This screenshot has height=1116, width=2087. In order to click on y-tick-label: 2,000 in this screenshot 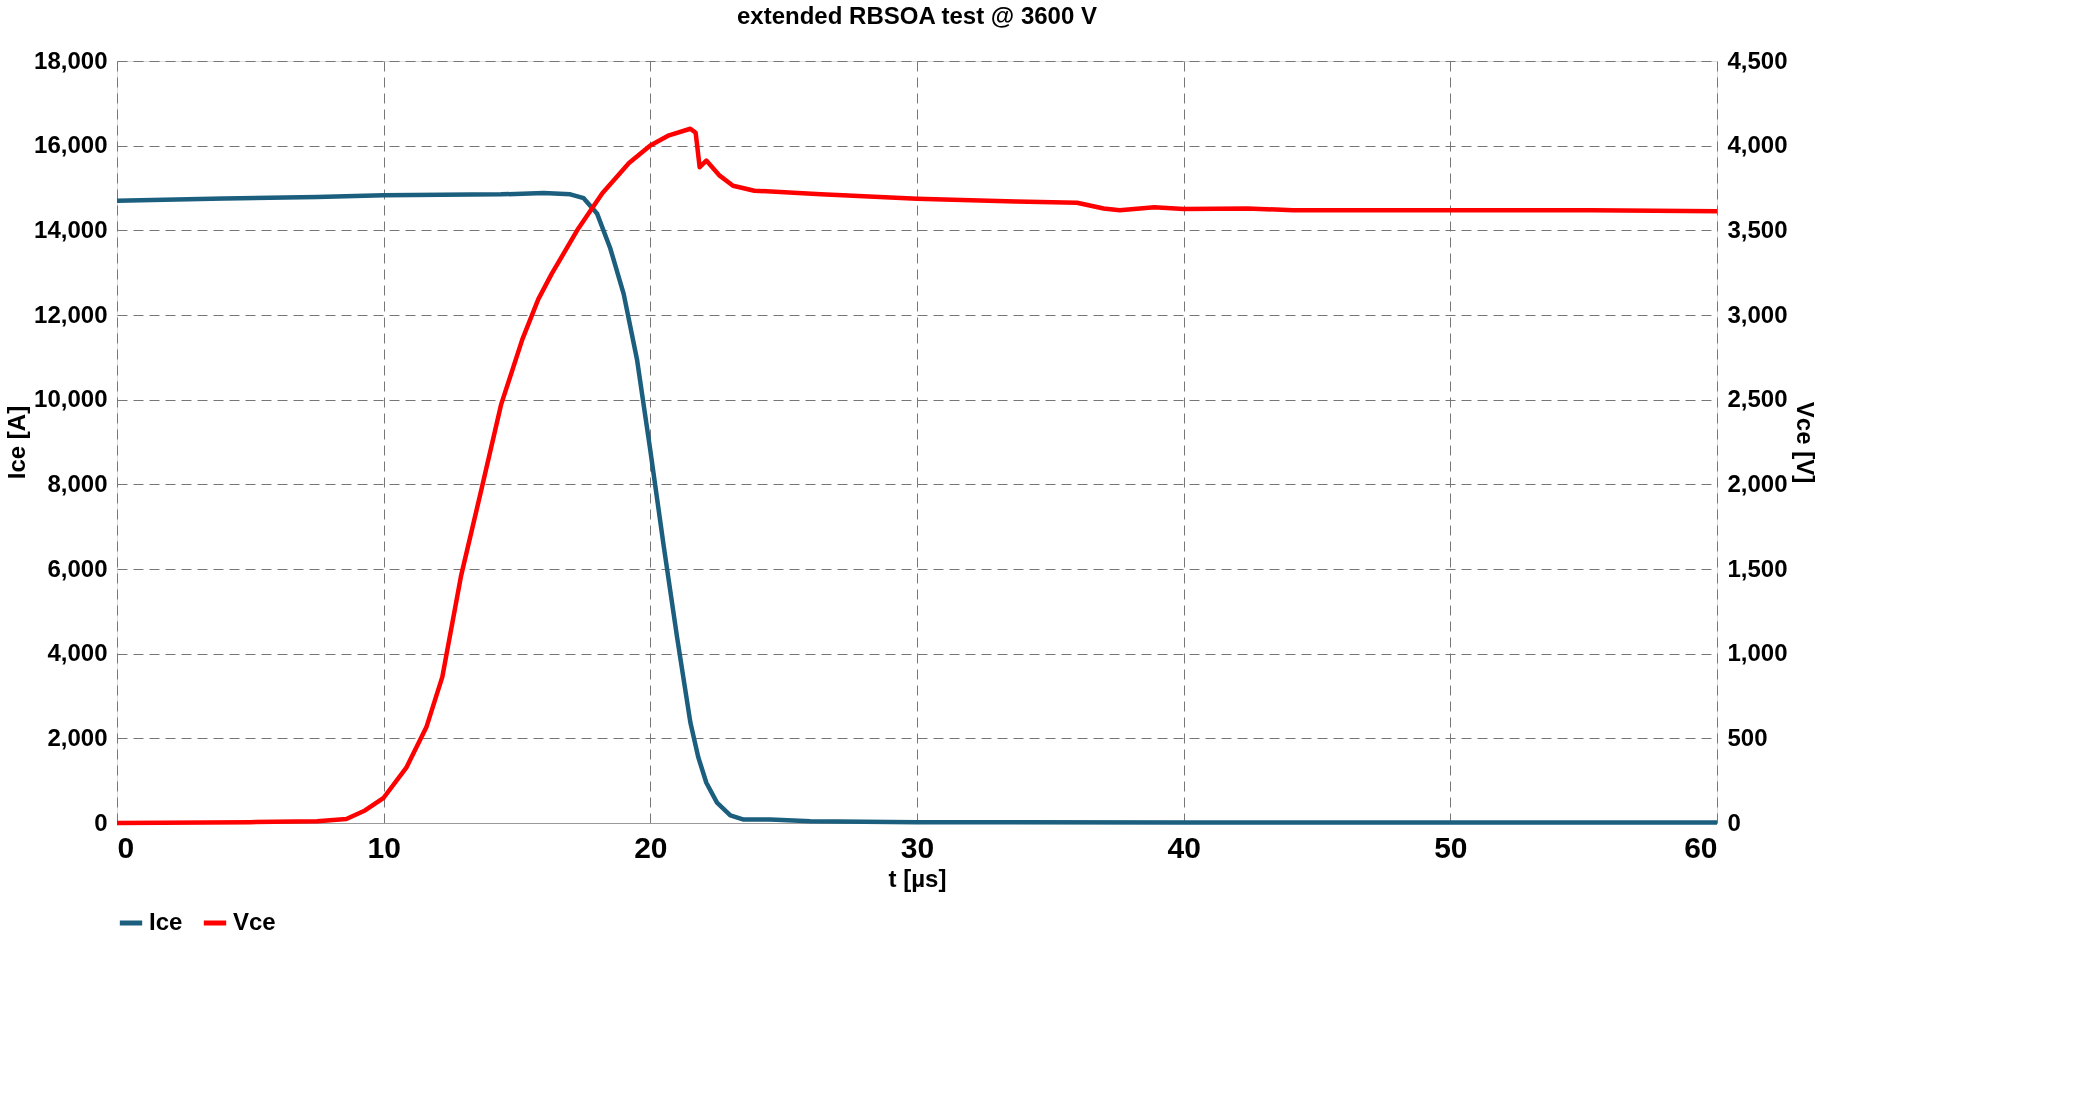, I will do `click(77, 737)`.